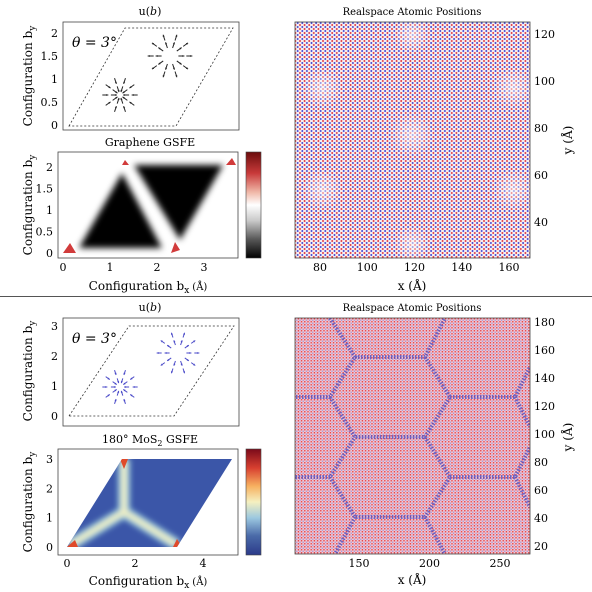  Describe the element at coordinates (150, 440) in the screenshot. I see `bottom-gsfe-title: 180° MoS2 GSFE` at that location.